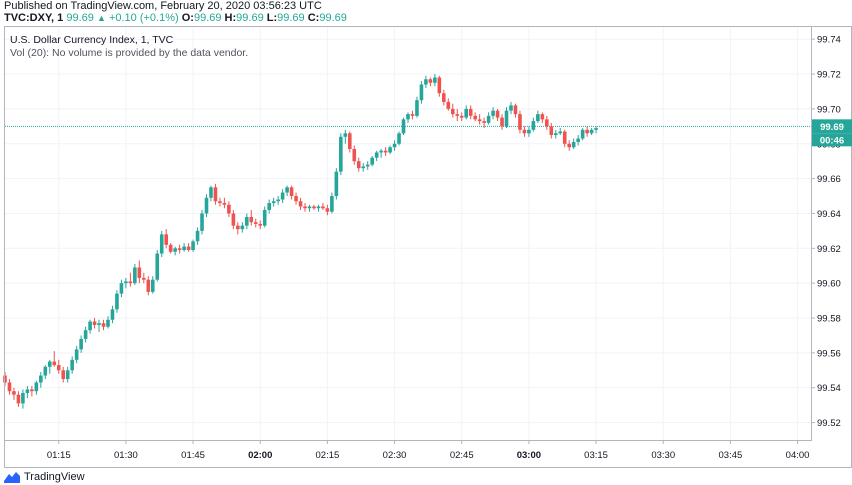  What do you see at coordinates (272, 18) in the screenshot?
I see `low-label: L:` at bounding box center [272, 18].